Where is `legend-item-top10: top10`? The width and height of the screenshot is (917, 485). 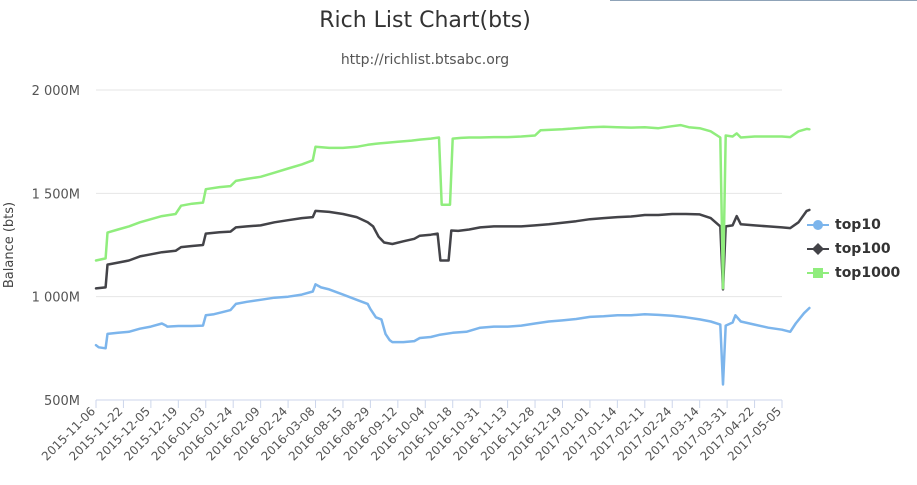
legend-item-top10: top10 is located at coordinates (853, 225).